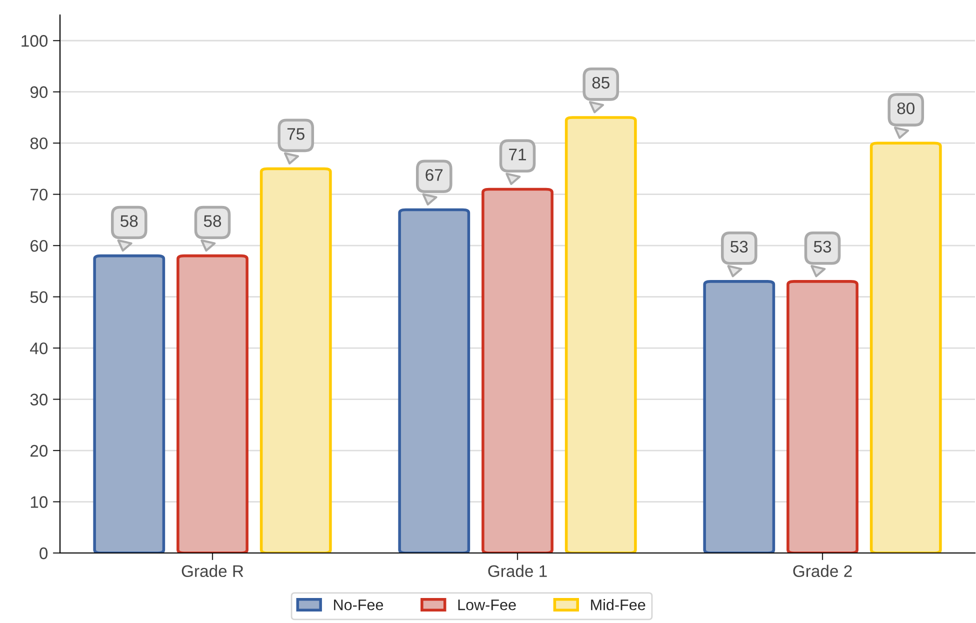  I want to click on x-tick-label: Grade 1, so click(517, 571).